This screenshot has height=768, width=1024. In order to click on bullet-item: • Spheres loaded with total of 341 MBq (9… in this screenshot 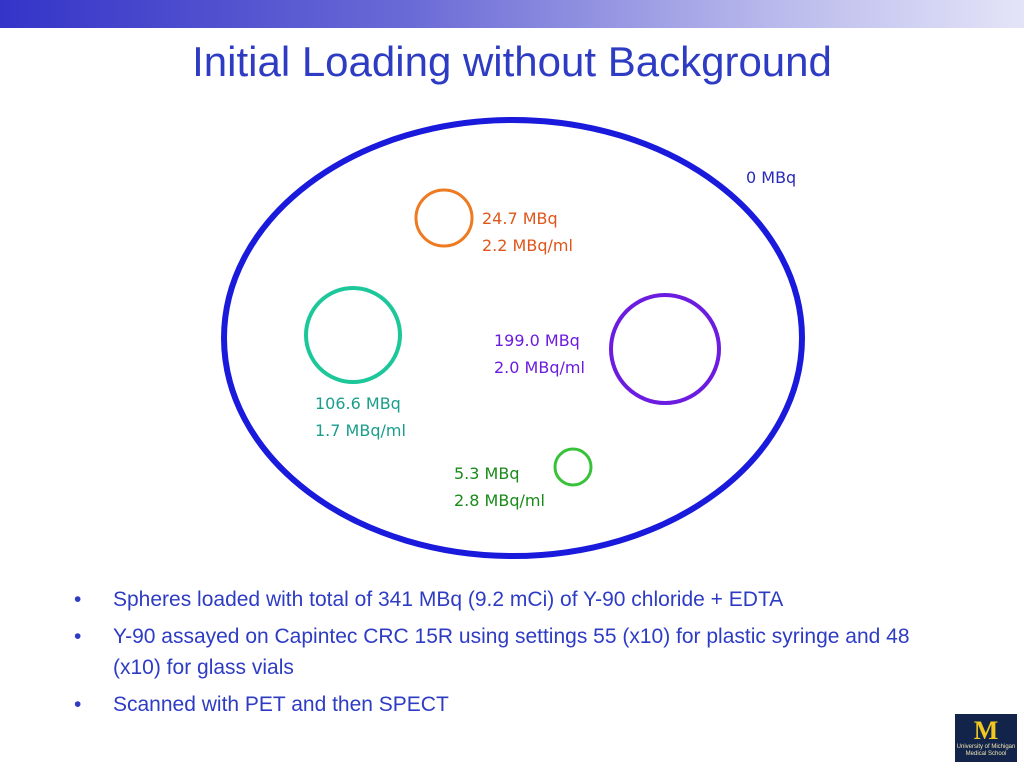, I will do `click(502, 599)`.